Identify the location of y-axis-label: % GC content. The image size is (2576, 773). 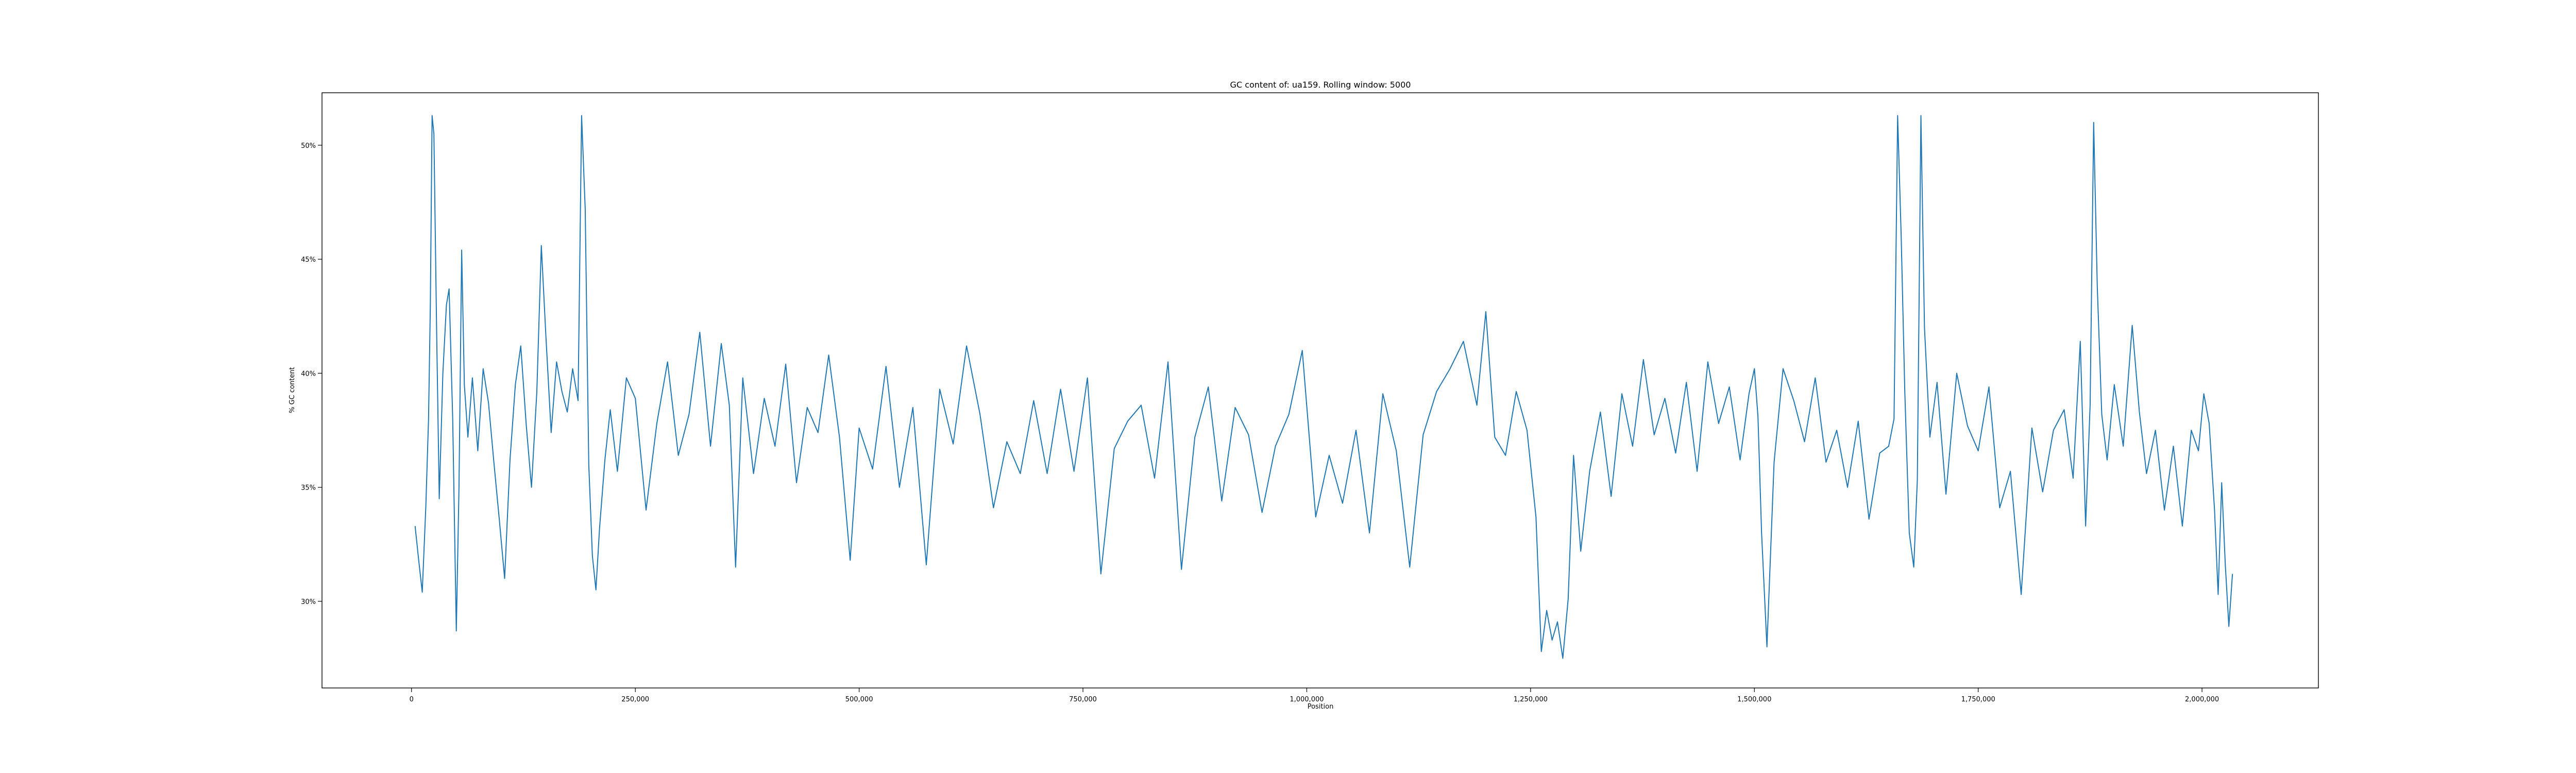
(292, 390).